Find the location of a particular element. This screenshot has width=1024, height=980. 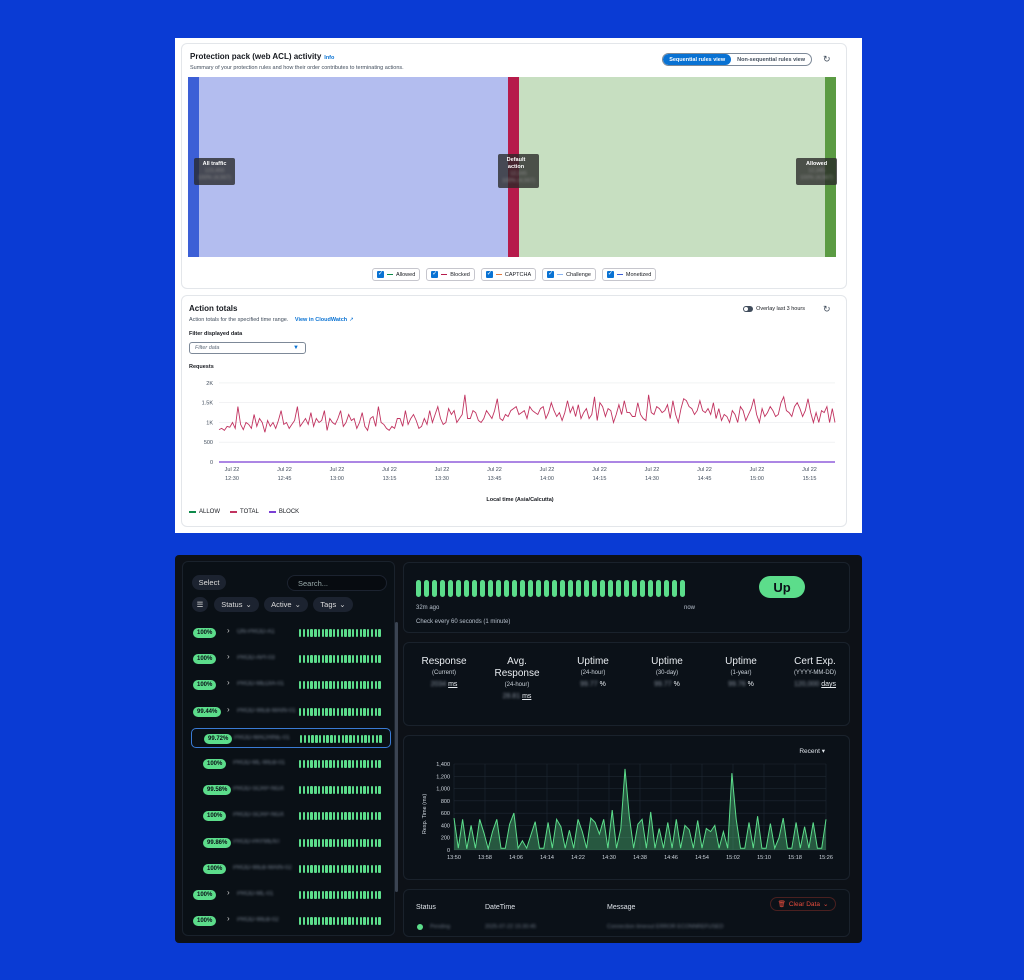

monitor-row: 99.72% PROD-MACHINE-01 is located at coordinates (291, 737).